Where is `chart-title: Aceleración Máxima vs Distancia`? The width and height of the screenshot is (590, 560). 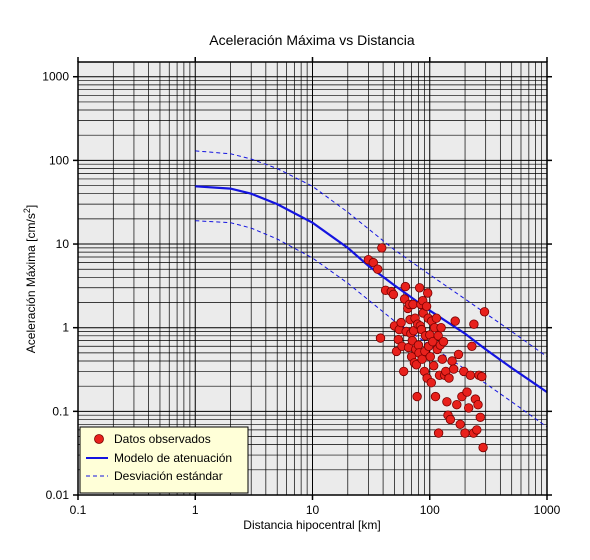 chart-title: Aceleración Máxima vs Distancia is located at coordinates (312, 40).